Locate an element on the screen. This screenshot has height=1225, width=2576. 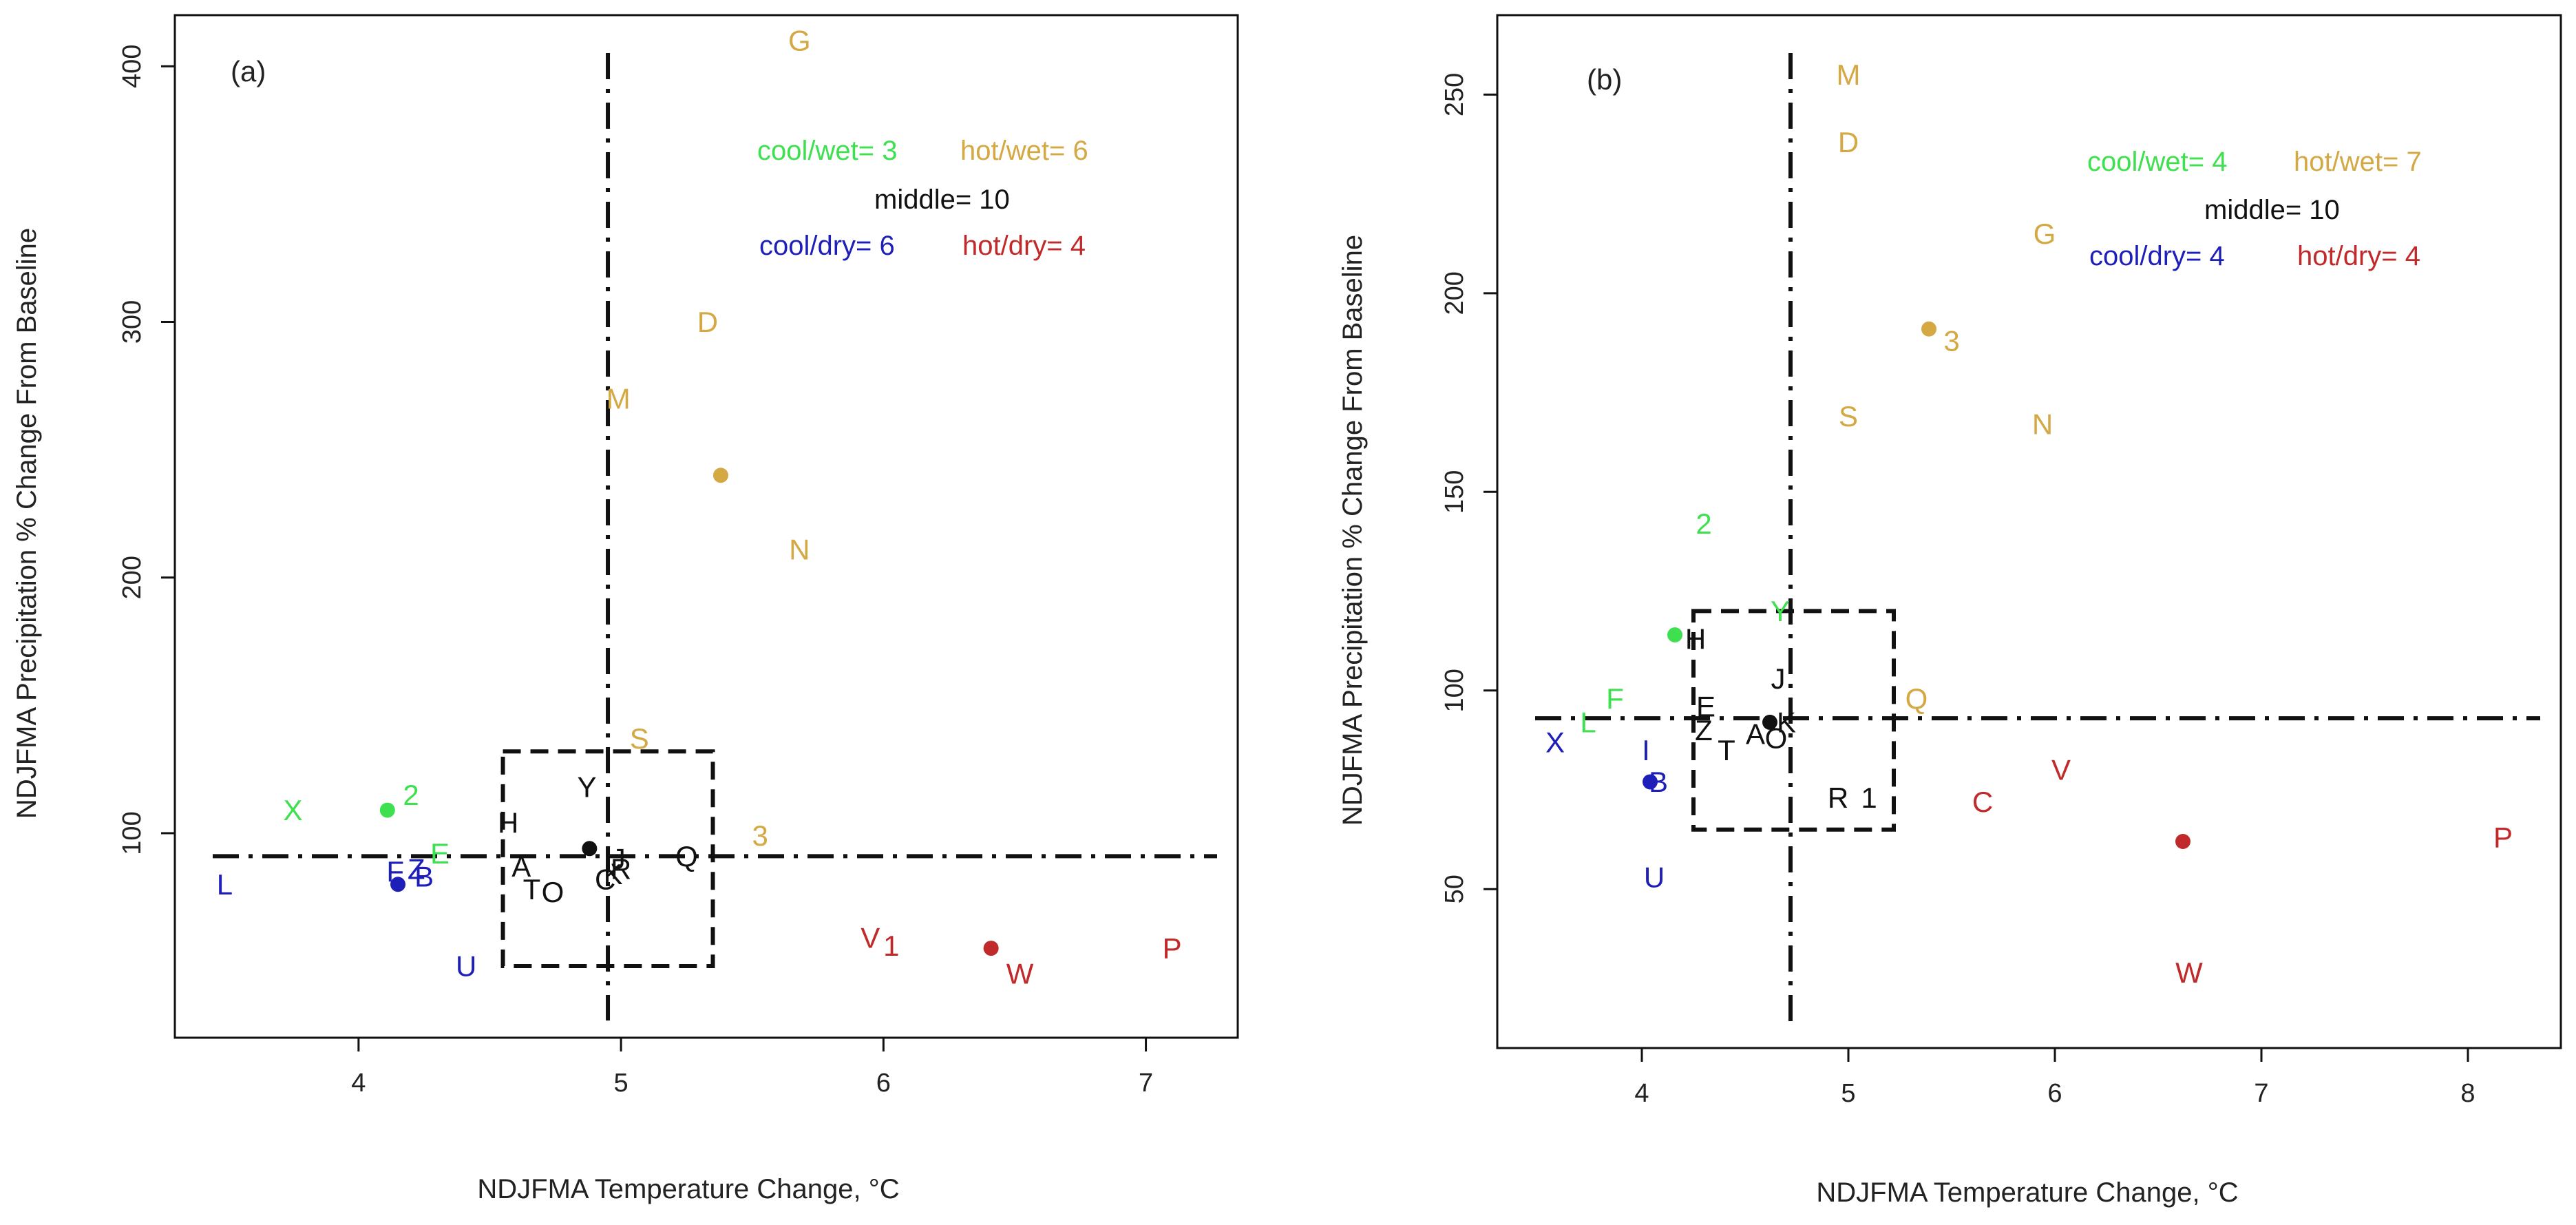
x-tick-label-b: 7 is located at coordinates (2261, 1093).